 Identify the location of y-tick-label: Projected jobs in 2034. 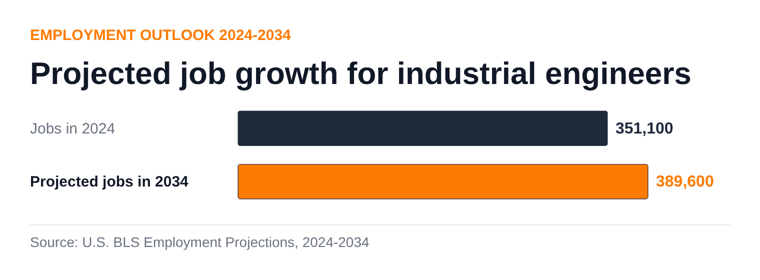
(110, 182).